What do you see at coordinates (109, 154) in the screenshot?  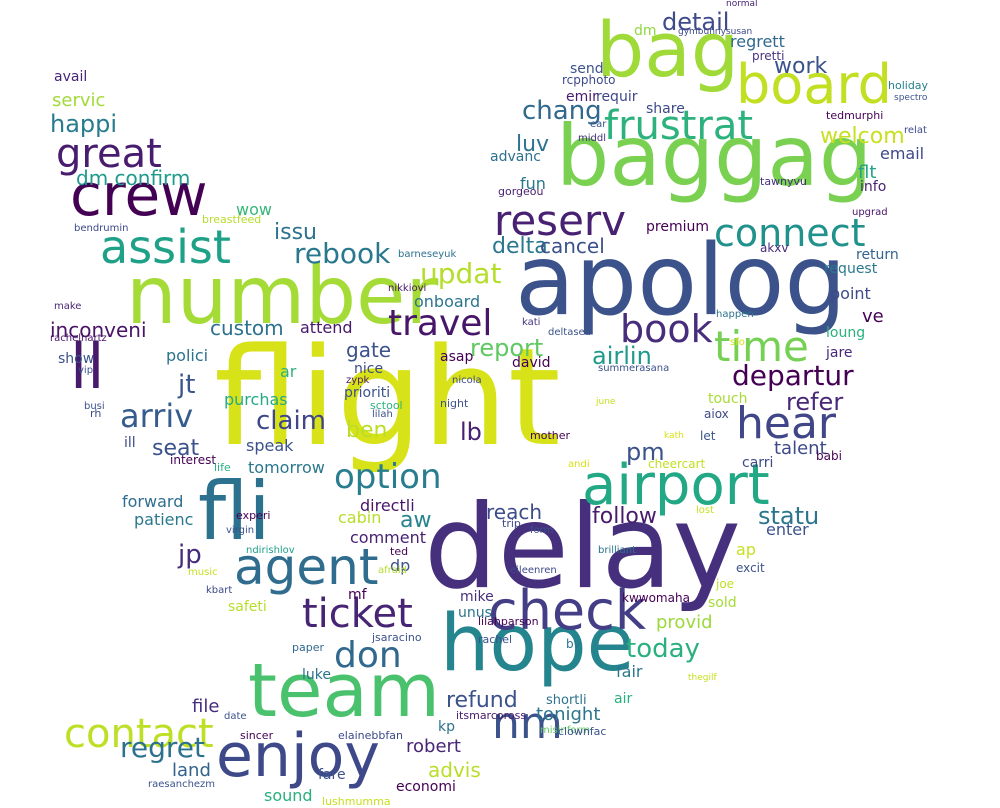 I see `word-great: great` at bounding box center [109, 154].